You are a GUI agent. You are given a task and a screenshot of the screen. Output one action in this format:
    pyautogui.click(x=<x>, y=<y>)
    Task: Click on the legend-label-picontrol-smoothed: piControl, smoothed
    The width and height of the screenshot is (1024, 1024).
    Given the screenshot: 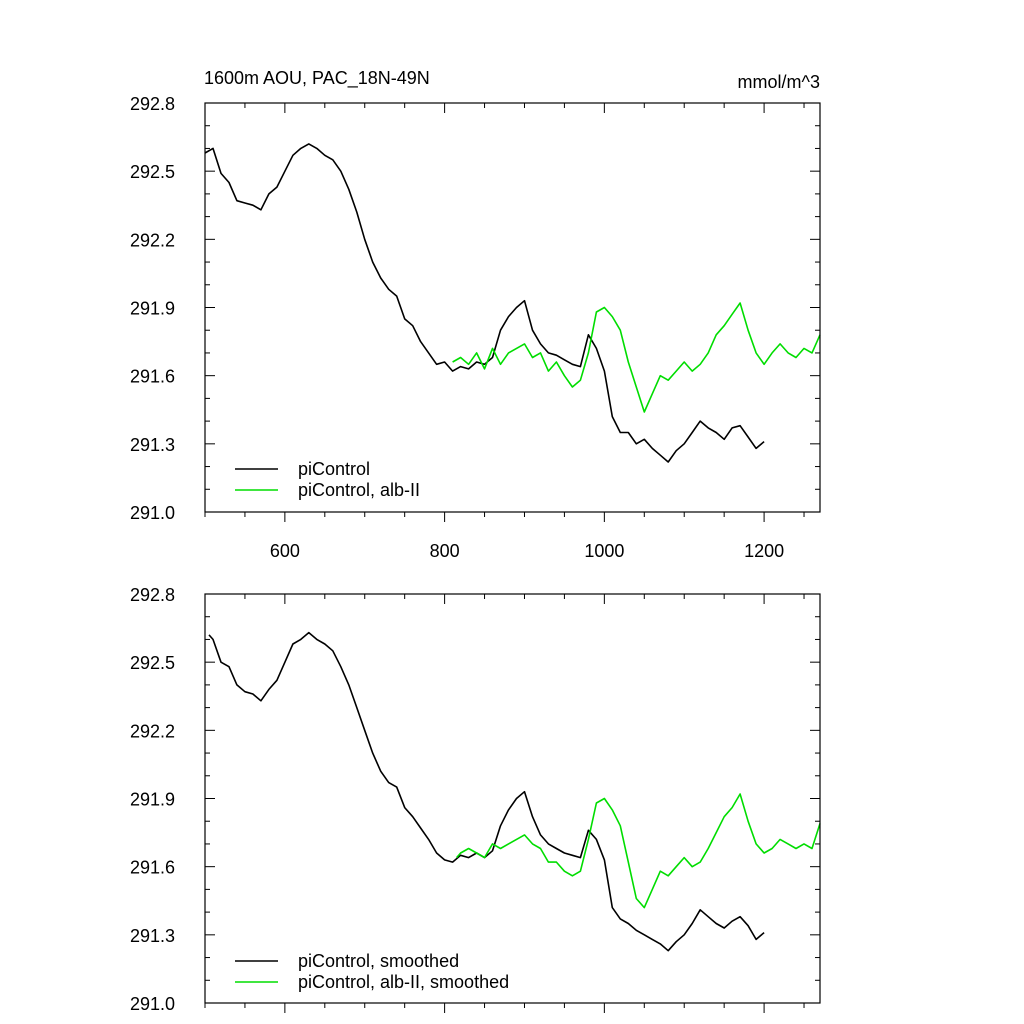 What is the action you would take?
    pyautogui.click(x=378, y=961)
    